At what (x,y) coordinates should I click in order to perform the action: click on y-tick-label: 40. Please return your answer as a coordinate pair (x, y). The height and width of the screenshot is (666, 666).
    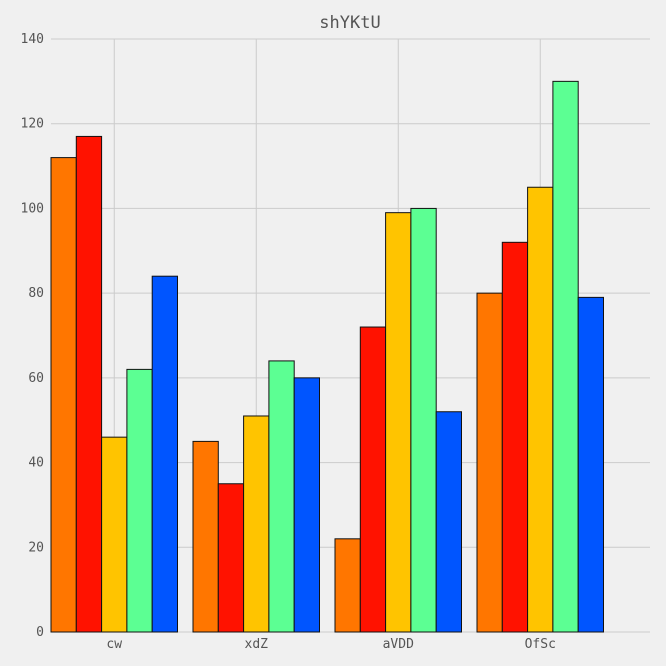
    Looking at the image, I should click on (36, 463).